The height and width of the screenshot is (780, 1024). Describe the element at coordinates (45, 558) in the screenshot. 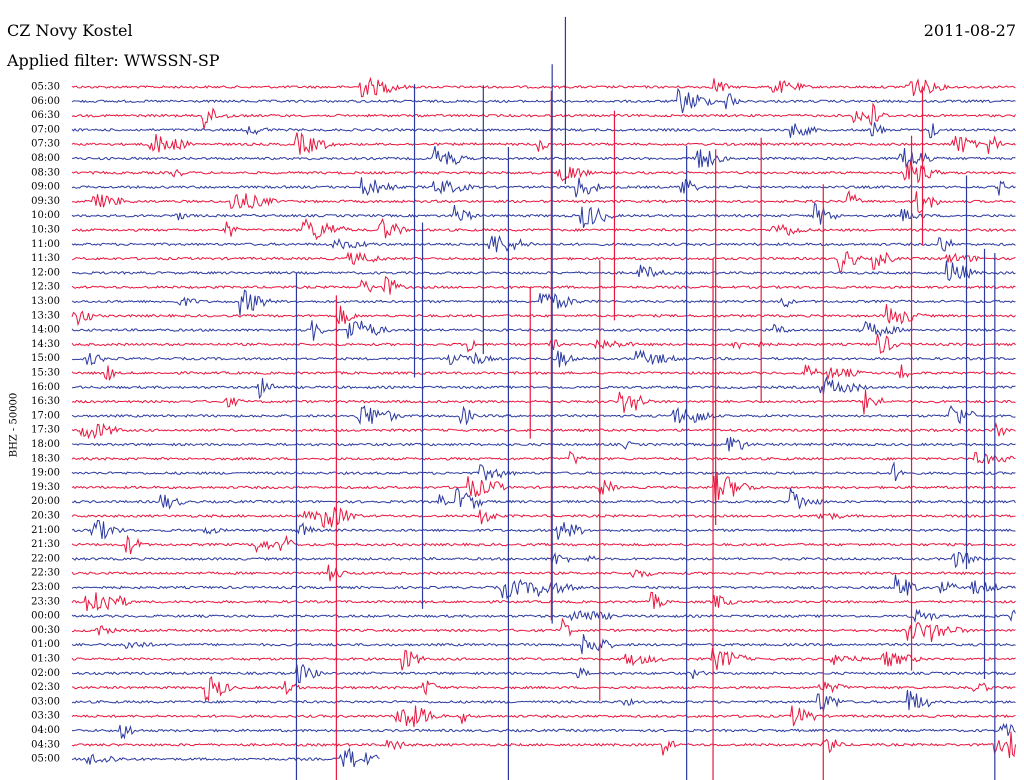

I see `row-label: 22:00` at that location.